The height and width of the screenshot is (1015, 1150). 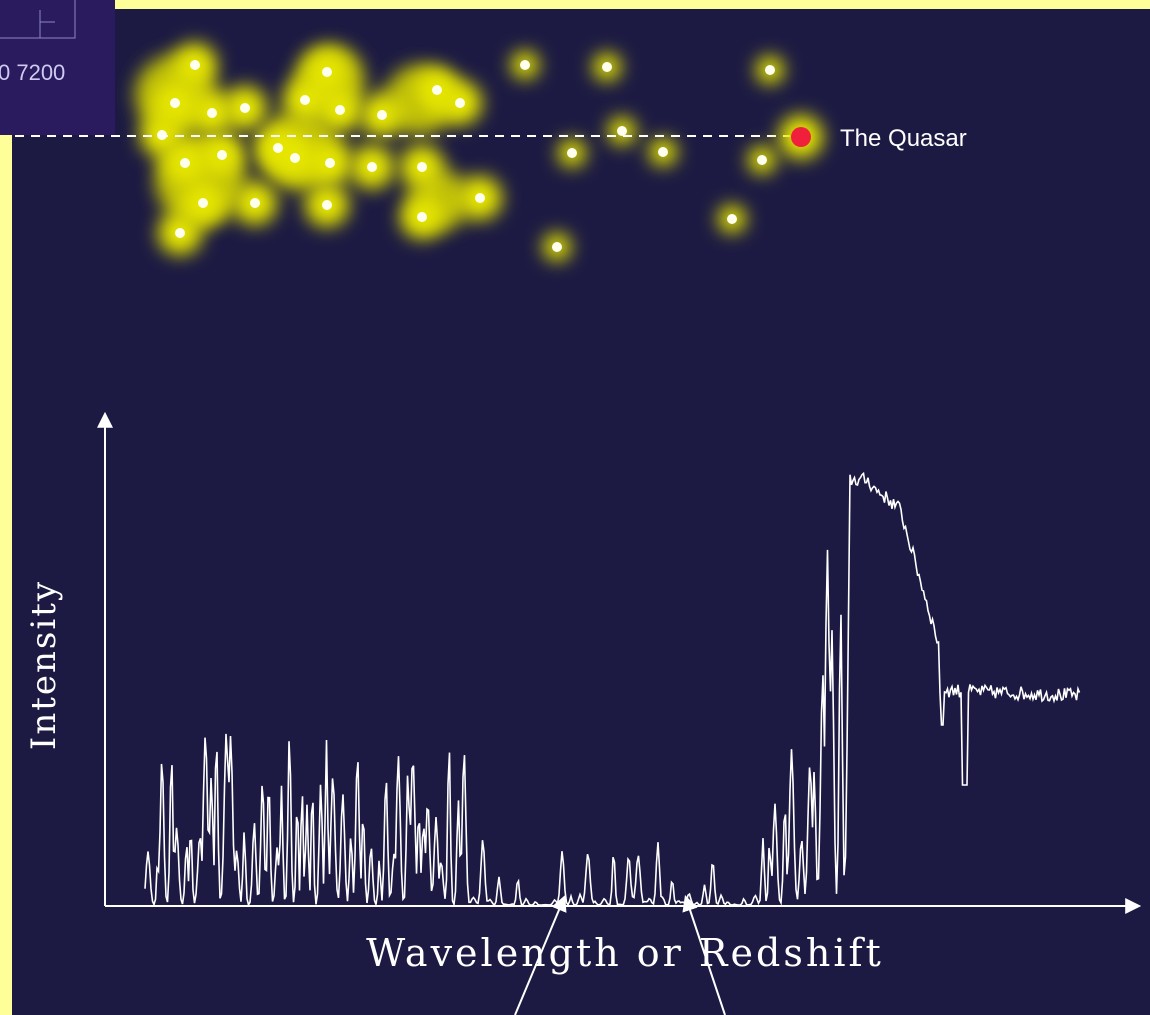 What do you see at coordinates (801, 137) in the screenshot?
I see `quasar` at bounding box center [801, 137].